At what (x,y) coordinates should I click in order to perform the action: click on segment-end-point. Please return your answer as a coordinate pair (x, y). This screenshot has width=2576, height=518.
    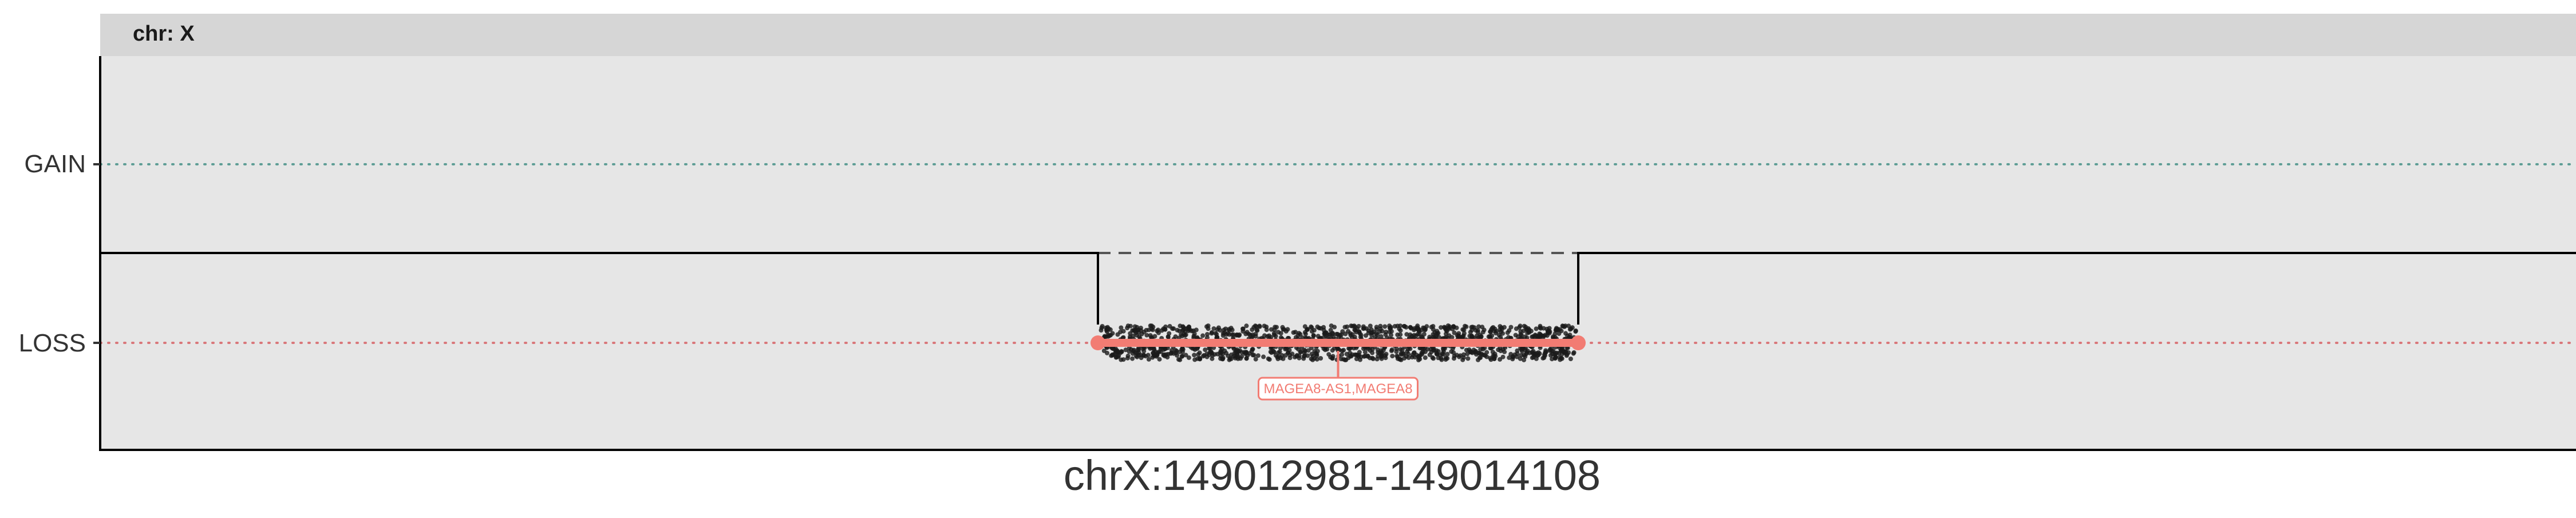
    Looking at the image, I should click on (1578, 342).